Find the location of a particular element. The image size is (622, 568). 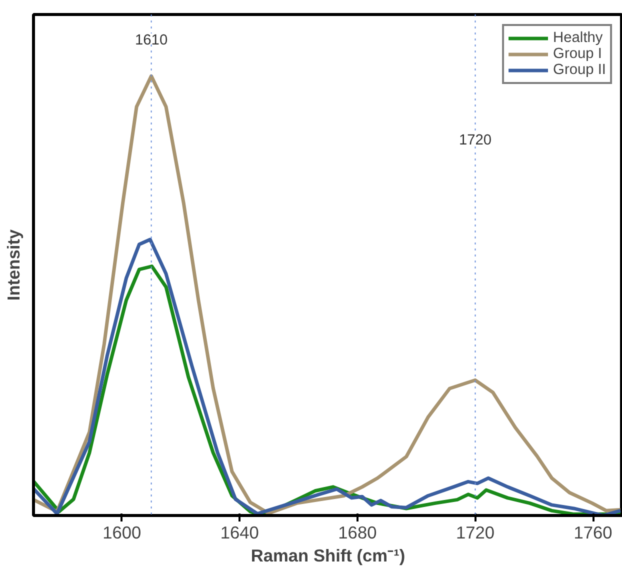

x-axis-title: Raman Shift (cm⁻¹) is located at coordinates (328, 556).